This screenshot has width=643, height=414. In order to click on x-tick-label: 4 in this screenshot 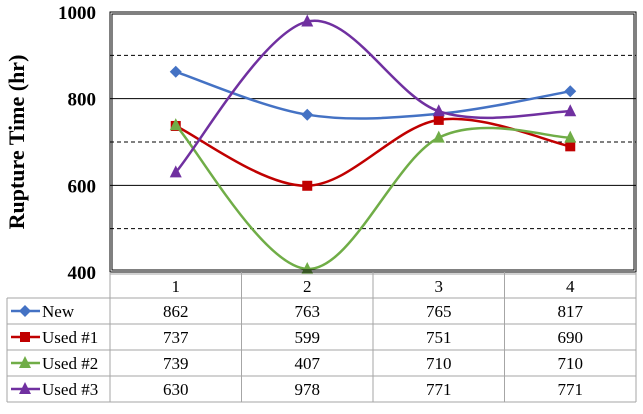, I will do `click(570, 286)`.